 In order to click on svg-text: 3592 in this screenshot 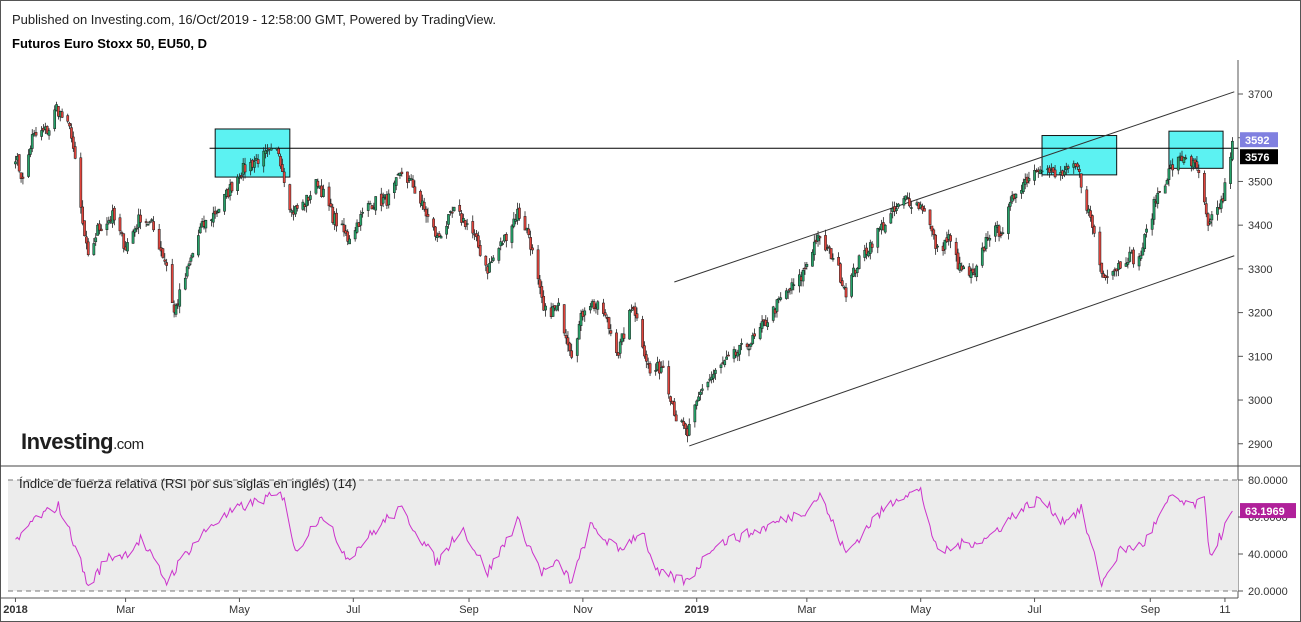, I will do `click(1257, 141)`.